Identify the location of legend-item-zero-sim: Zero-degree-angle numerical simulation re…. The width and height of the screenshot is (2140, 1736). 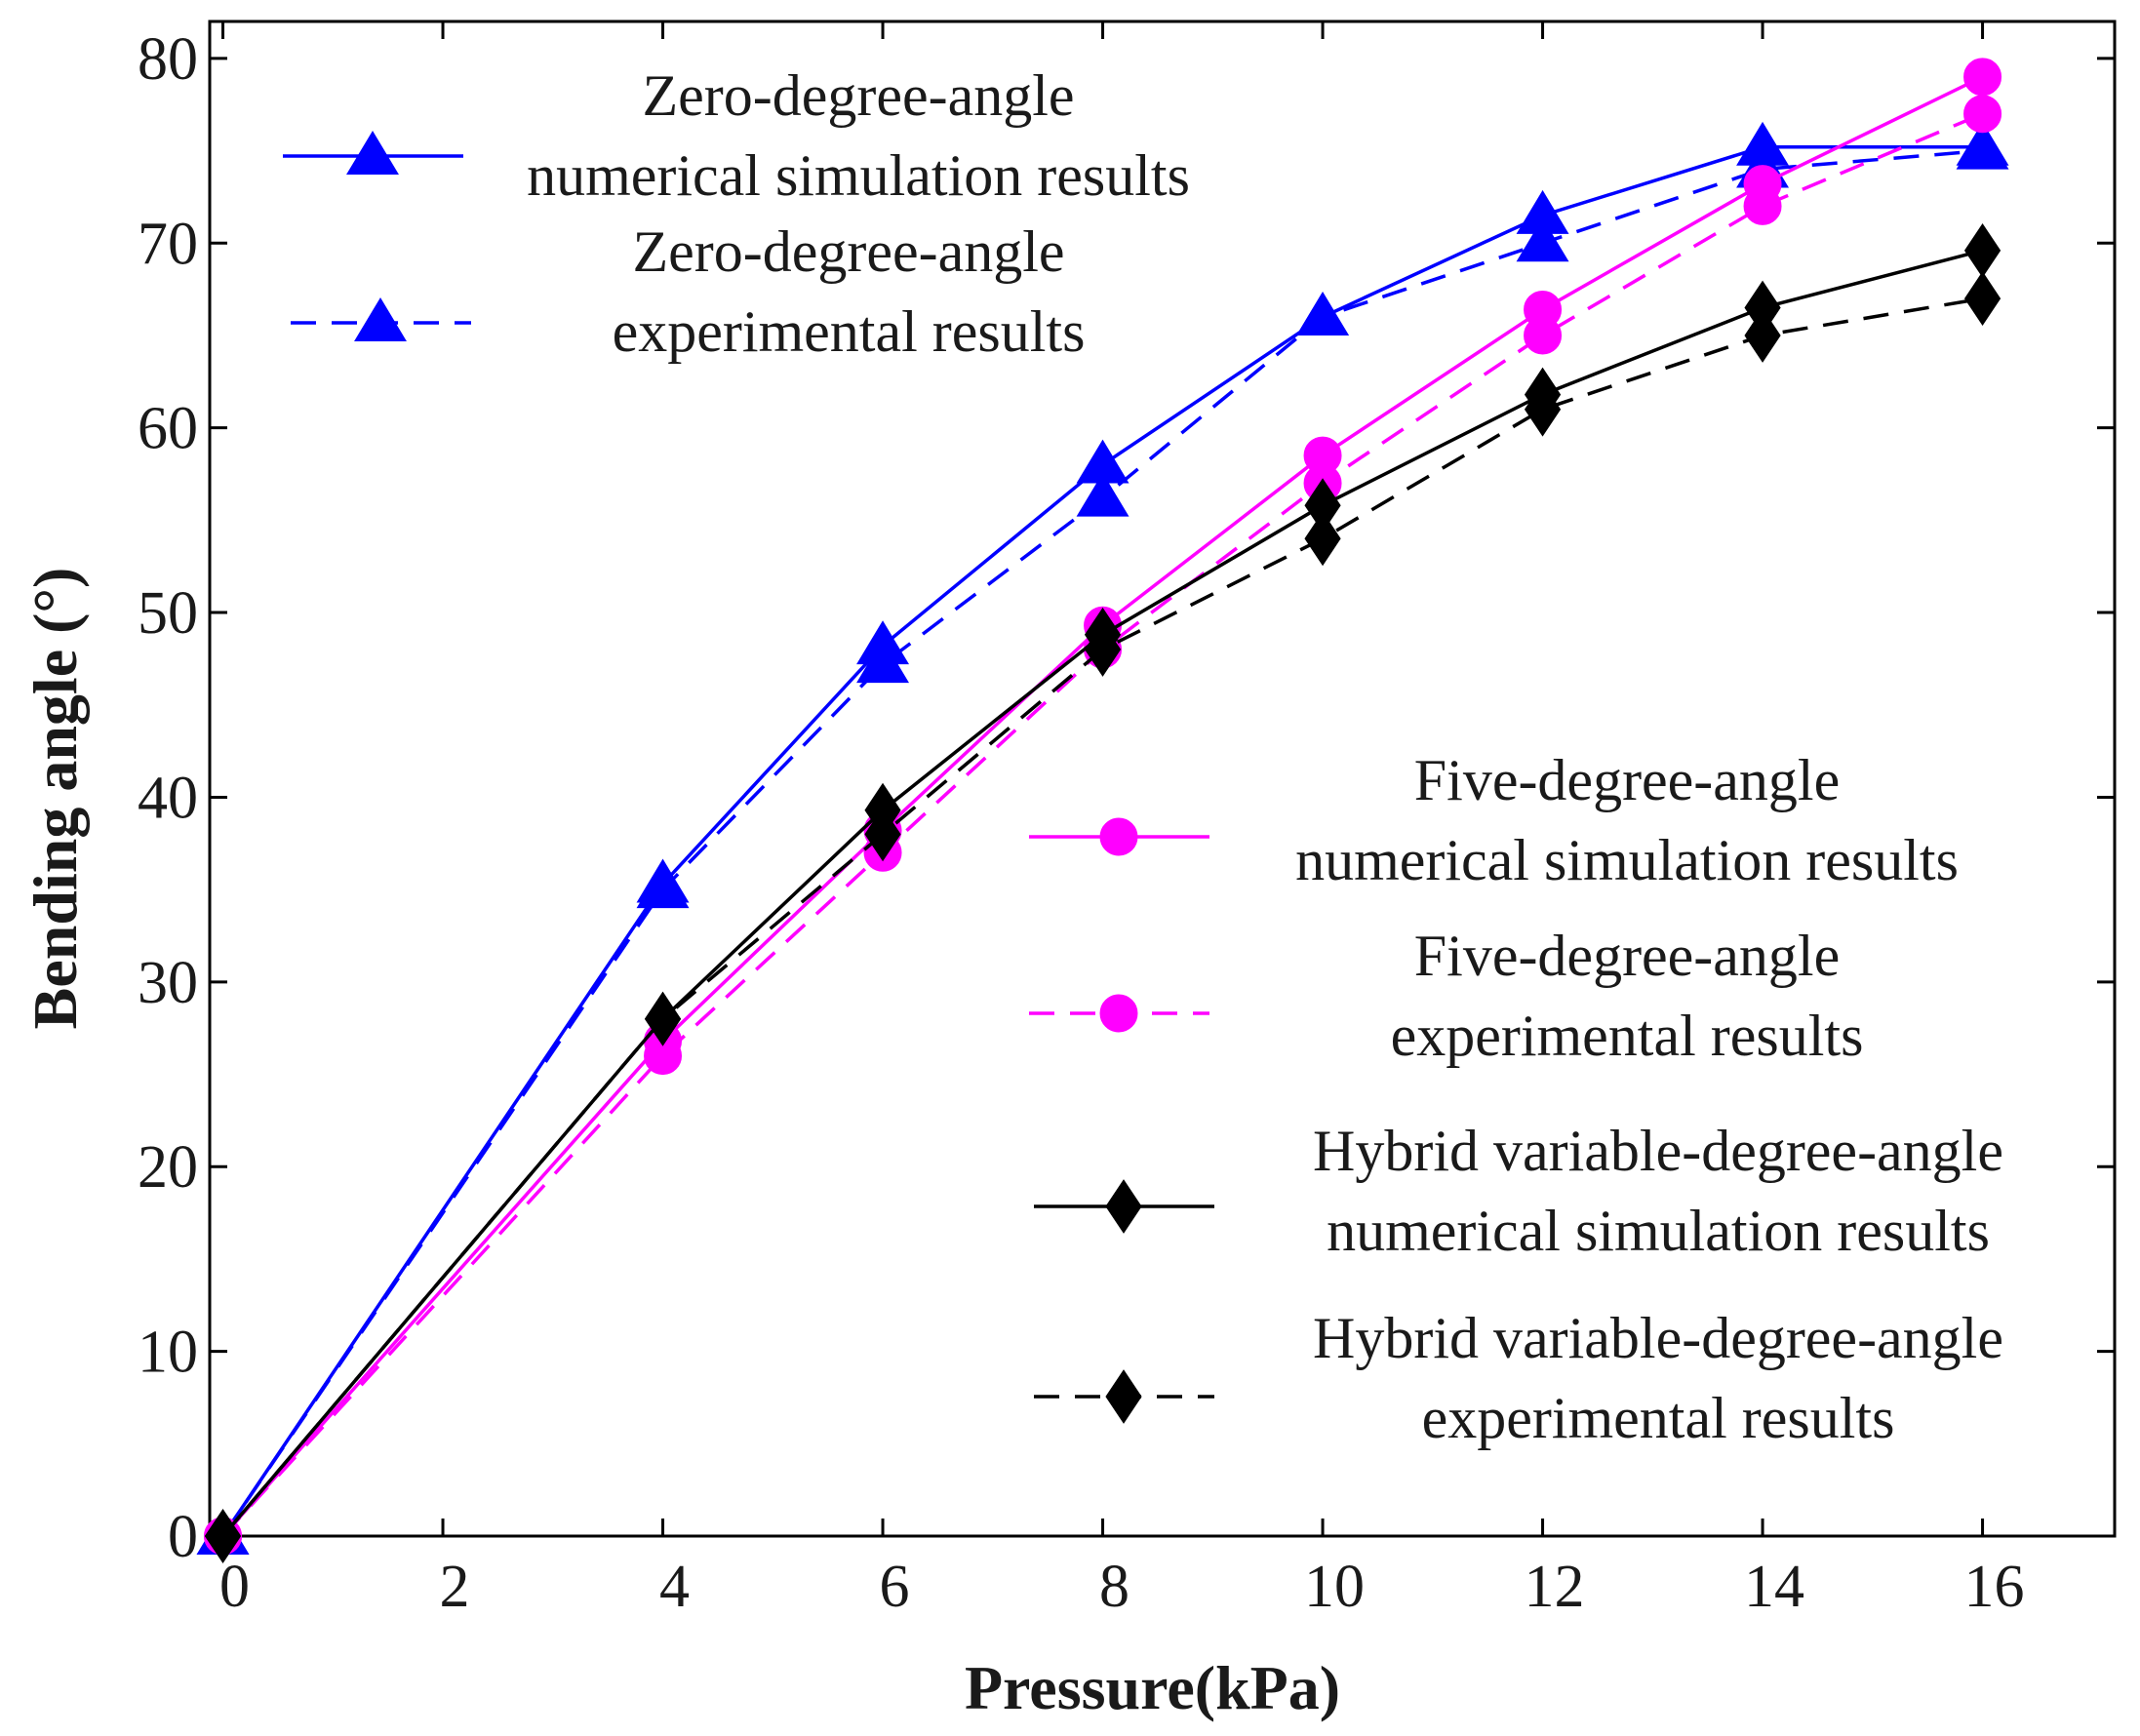
(736, 135).